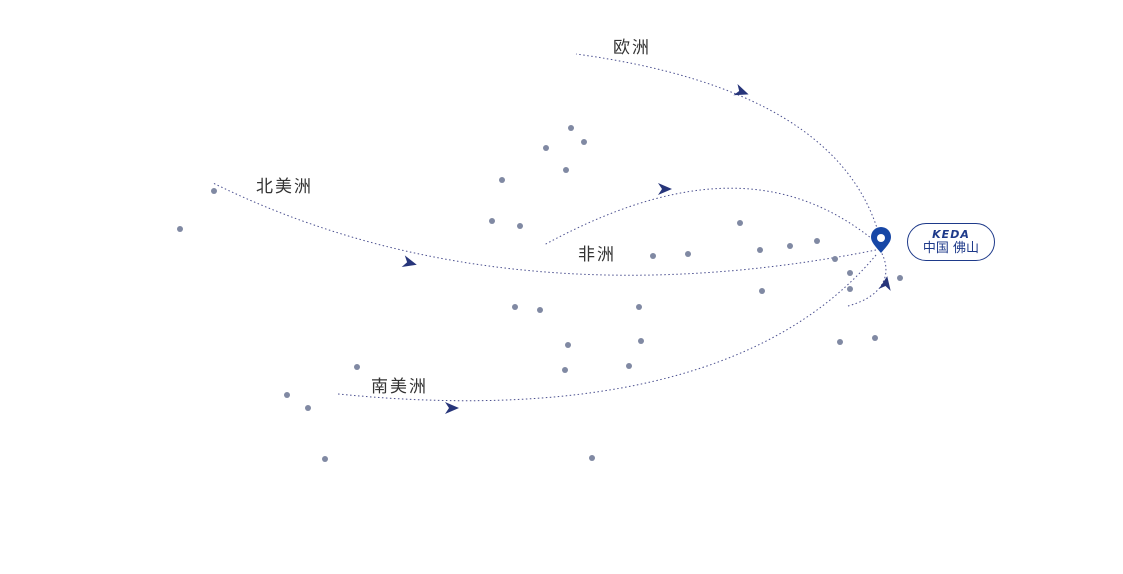 The width and height of the screenshot is (1123, 574). What do you see at coordinates (284, 187) in the screenshot?
I see `label-north-america: 北美洲` at bounding box center [284, 187].